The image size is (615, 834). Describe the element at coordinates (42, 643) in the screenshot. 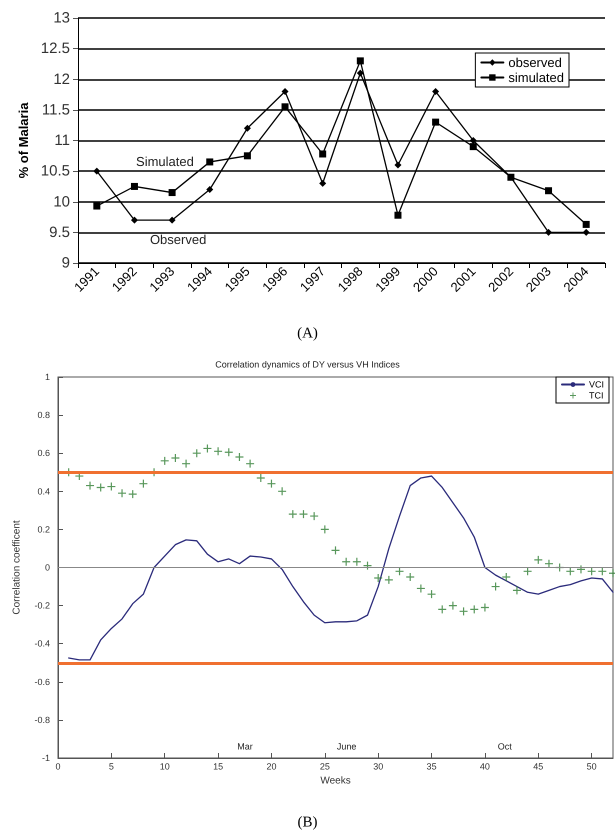

I see `y-tick-label: -0.4` at that location.